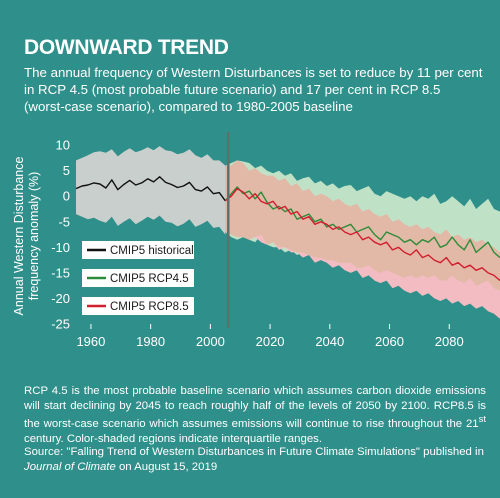 The height and width of the screenshot is (498, 500). Describe the element at coordinates (64, 221) in the screenshot. I see `y-tick-label: -5` at that location.